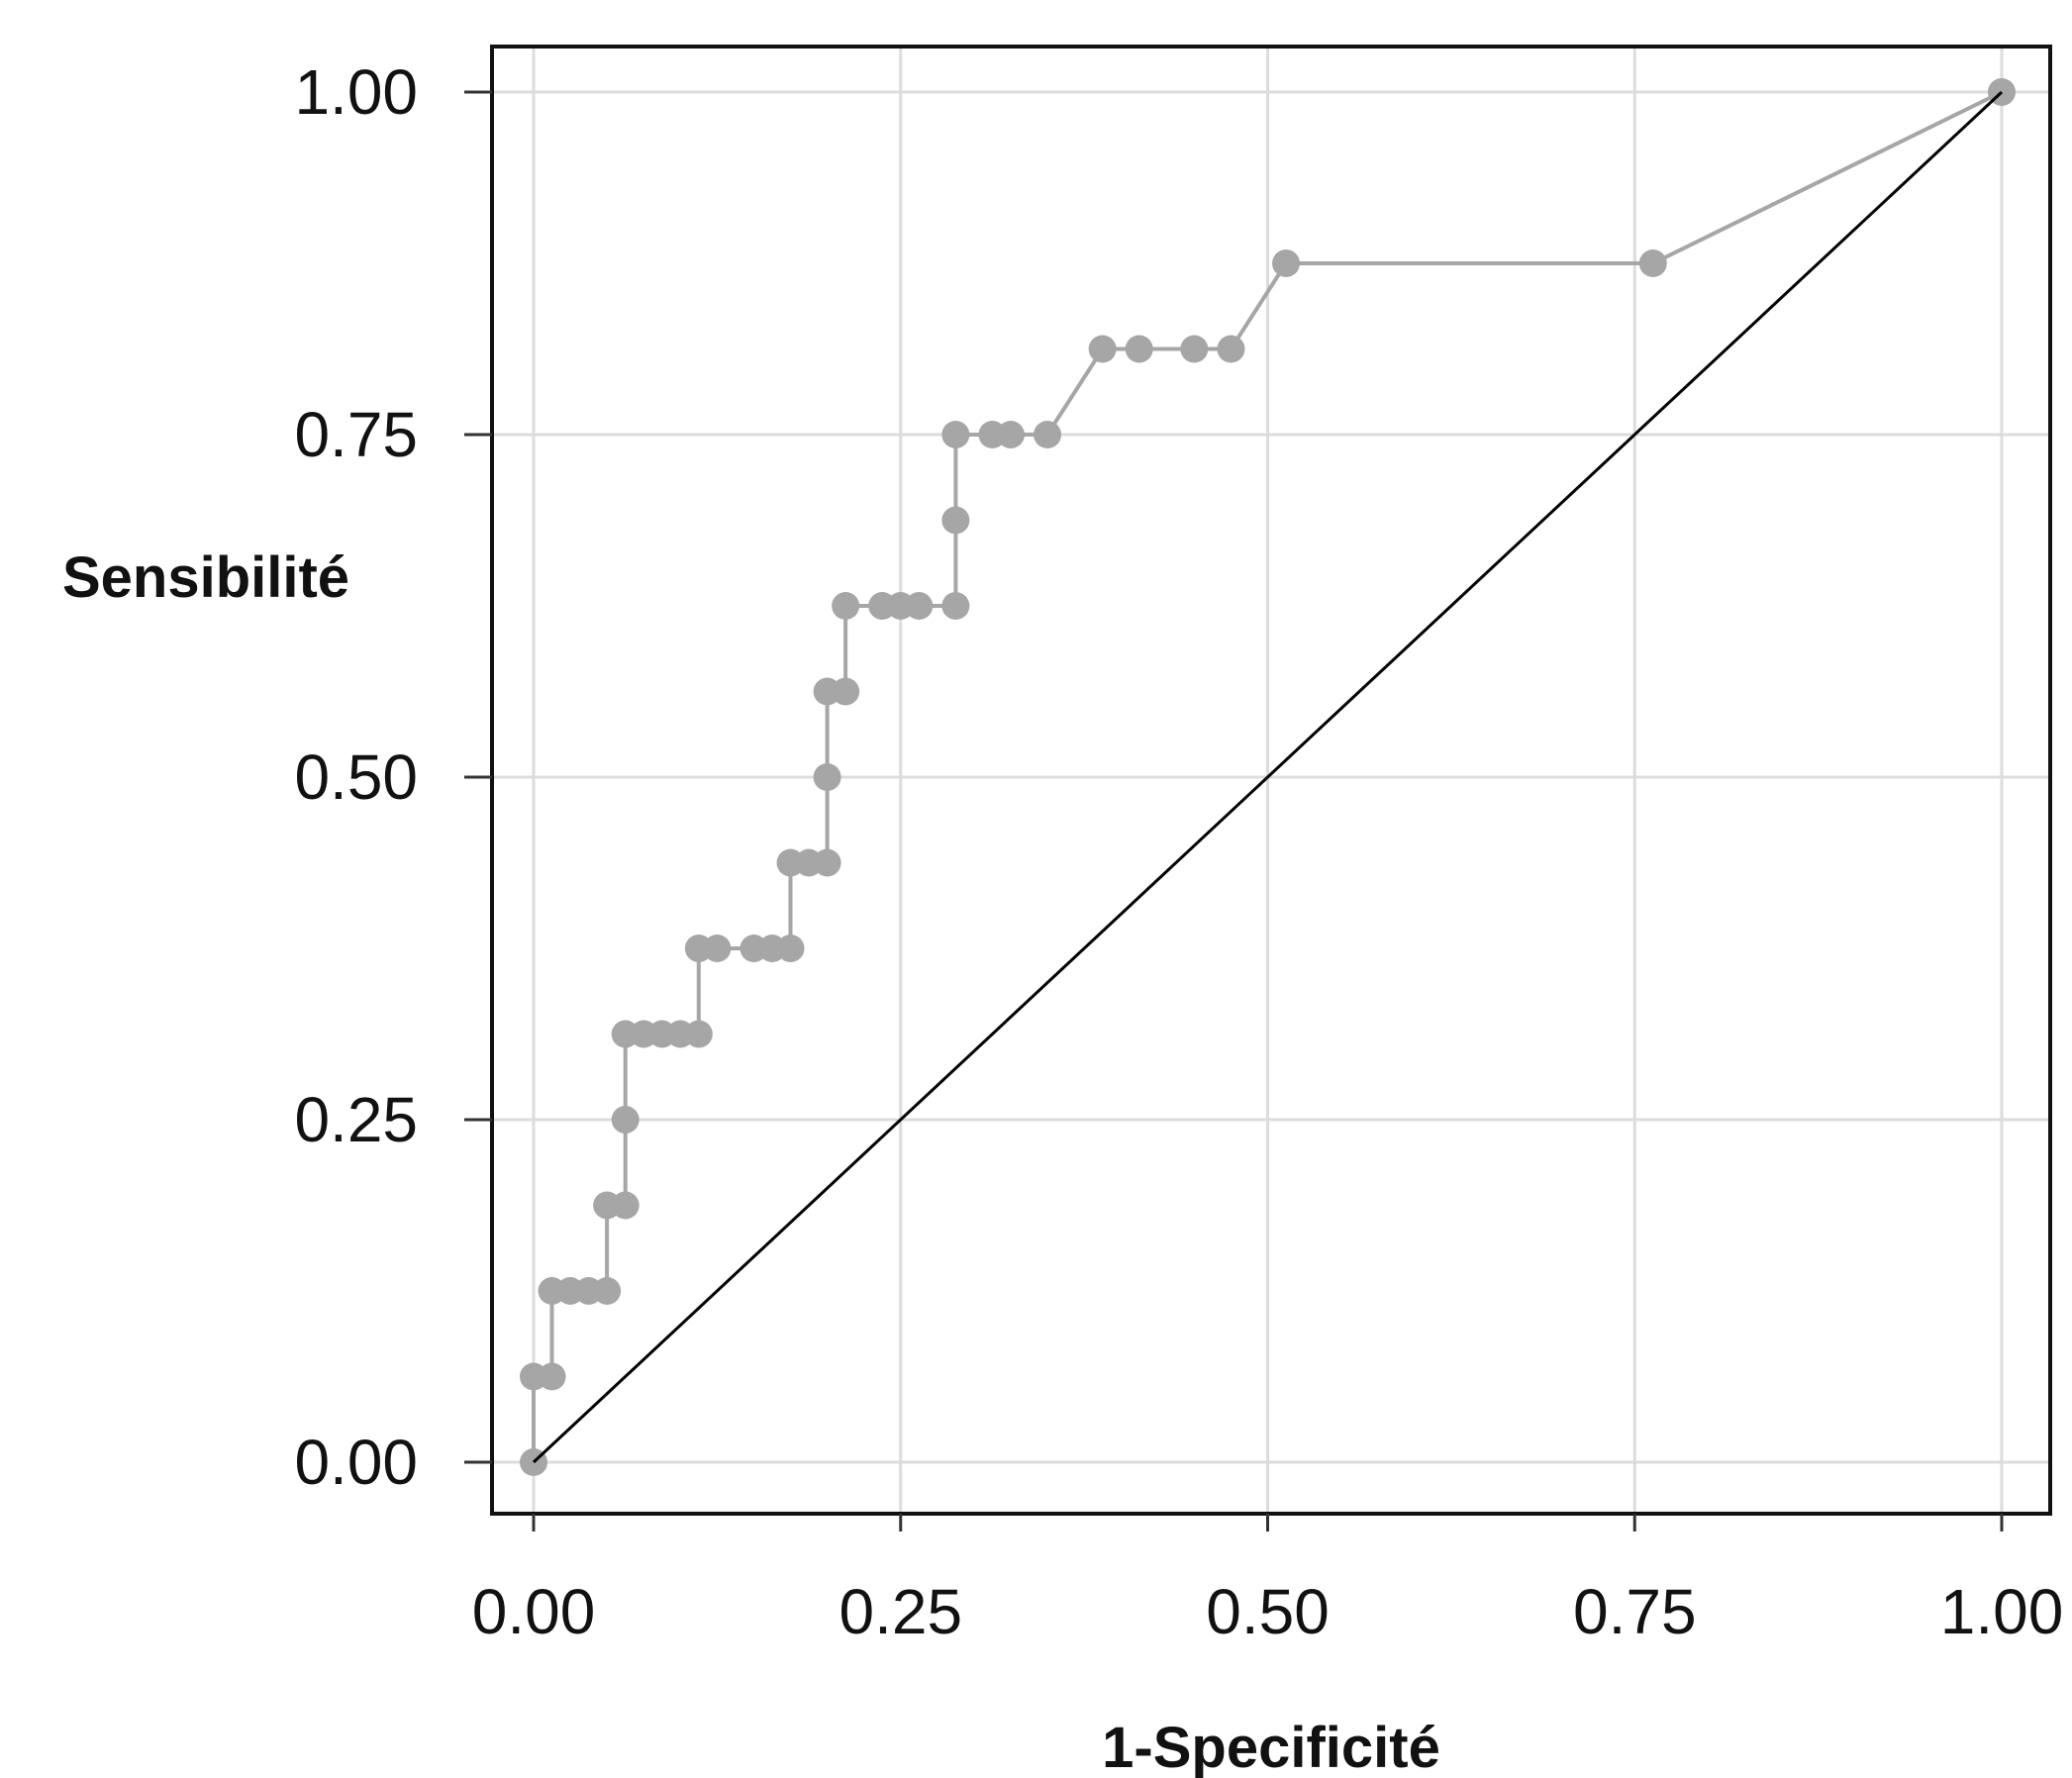 This screenshot has height=1778, width=2072. Describe the element at coordinates (356, 434) in the screenshot. I see `y-tick-label: 0.75` at that location.